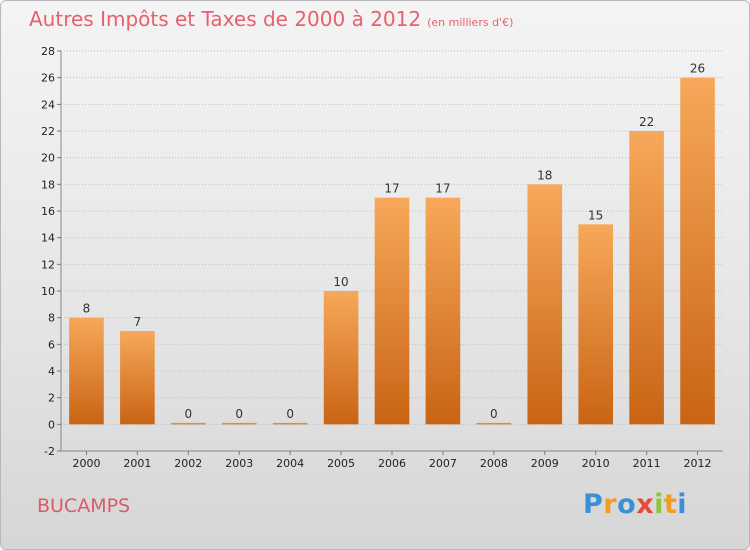 This screenshot has width=750, height=550. I want to click on x-tick-label: 2001, so click(137, 463).